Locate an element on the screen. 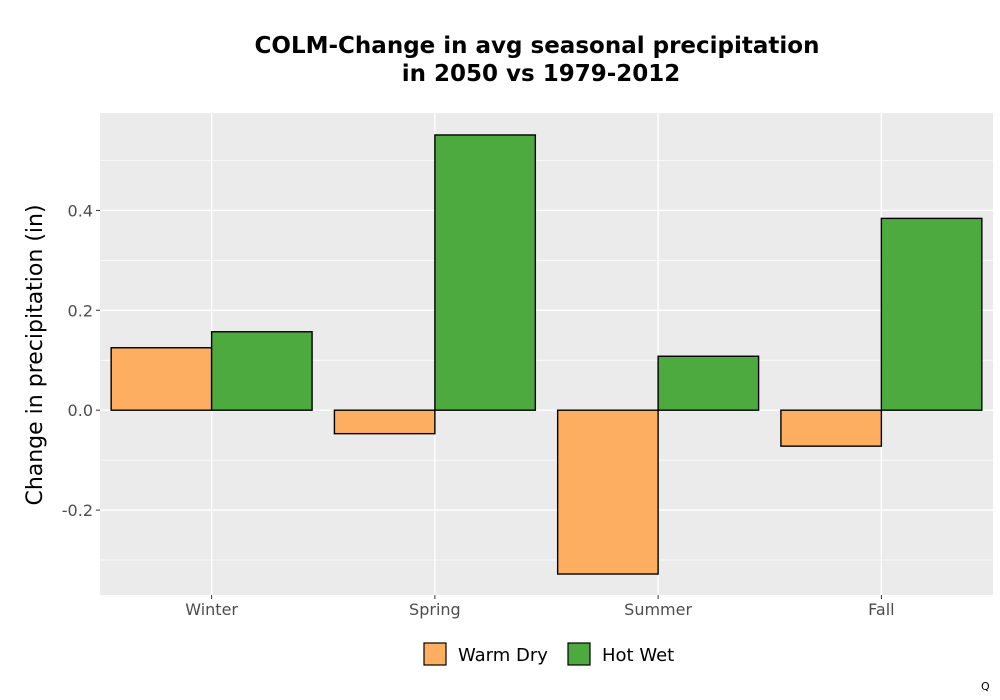  bar-warm-dry-fall is located at coordinates (831, 428).